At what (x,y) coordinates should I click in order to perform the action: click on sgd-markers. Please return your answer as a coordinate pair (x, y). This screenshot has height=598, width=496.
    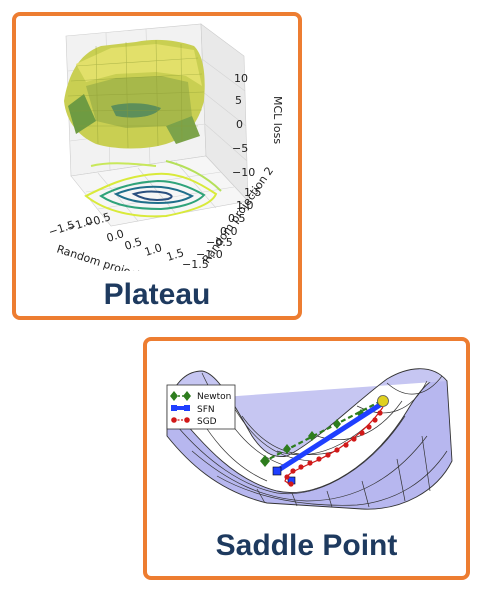
    Looking at the image, I should click on (333, 448).